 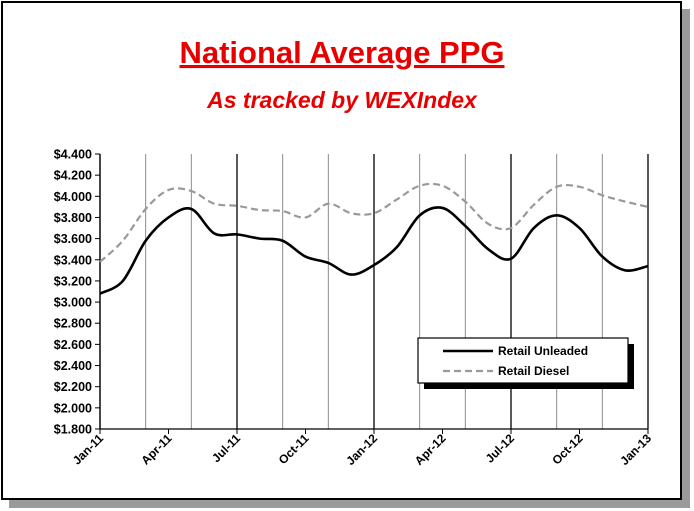 What do you see at coordinates (73, 430) in the screenshot?
I see `y-tick-label: $1.800` at bounding box center [73, 430].